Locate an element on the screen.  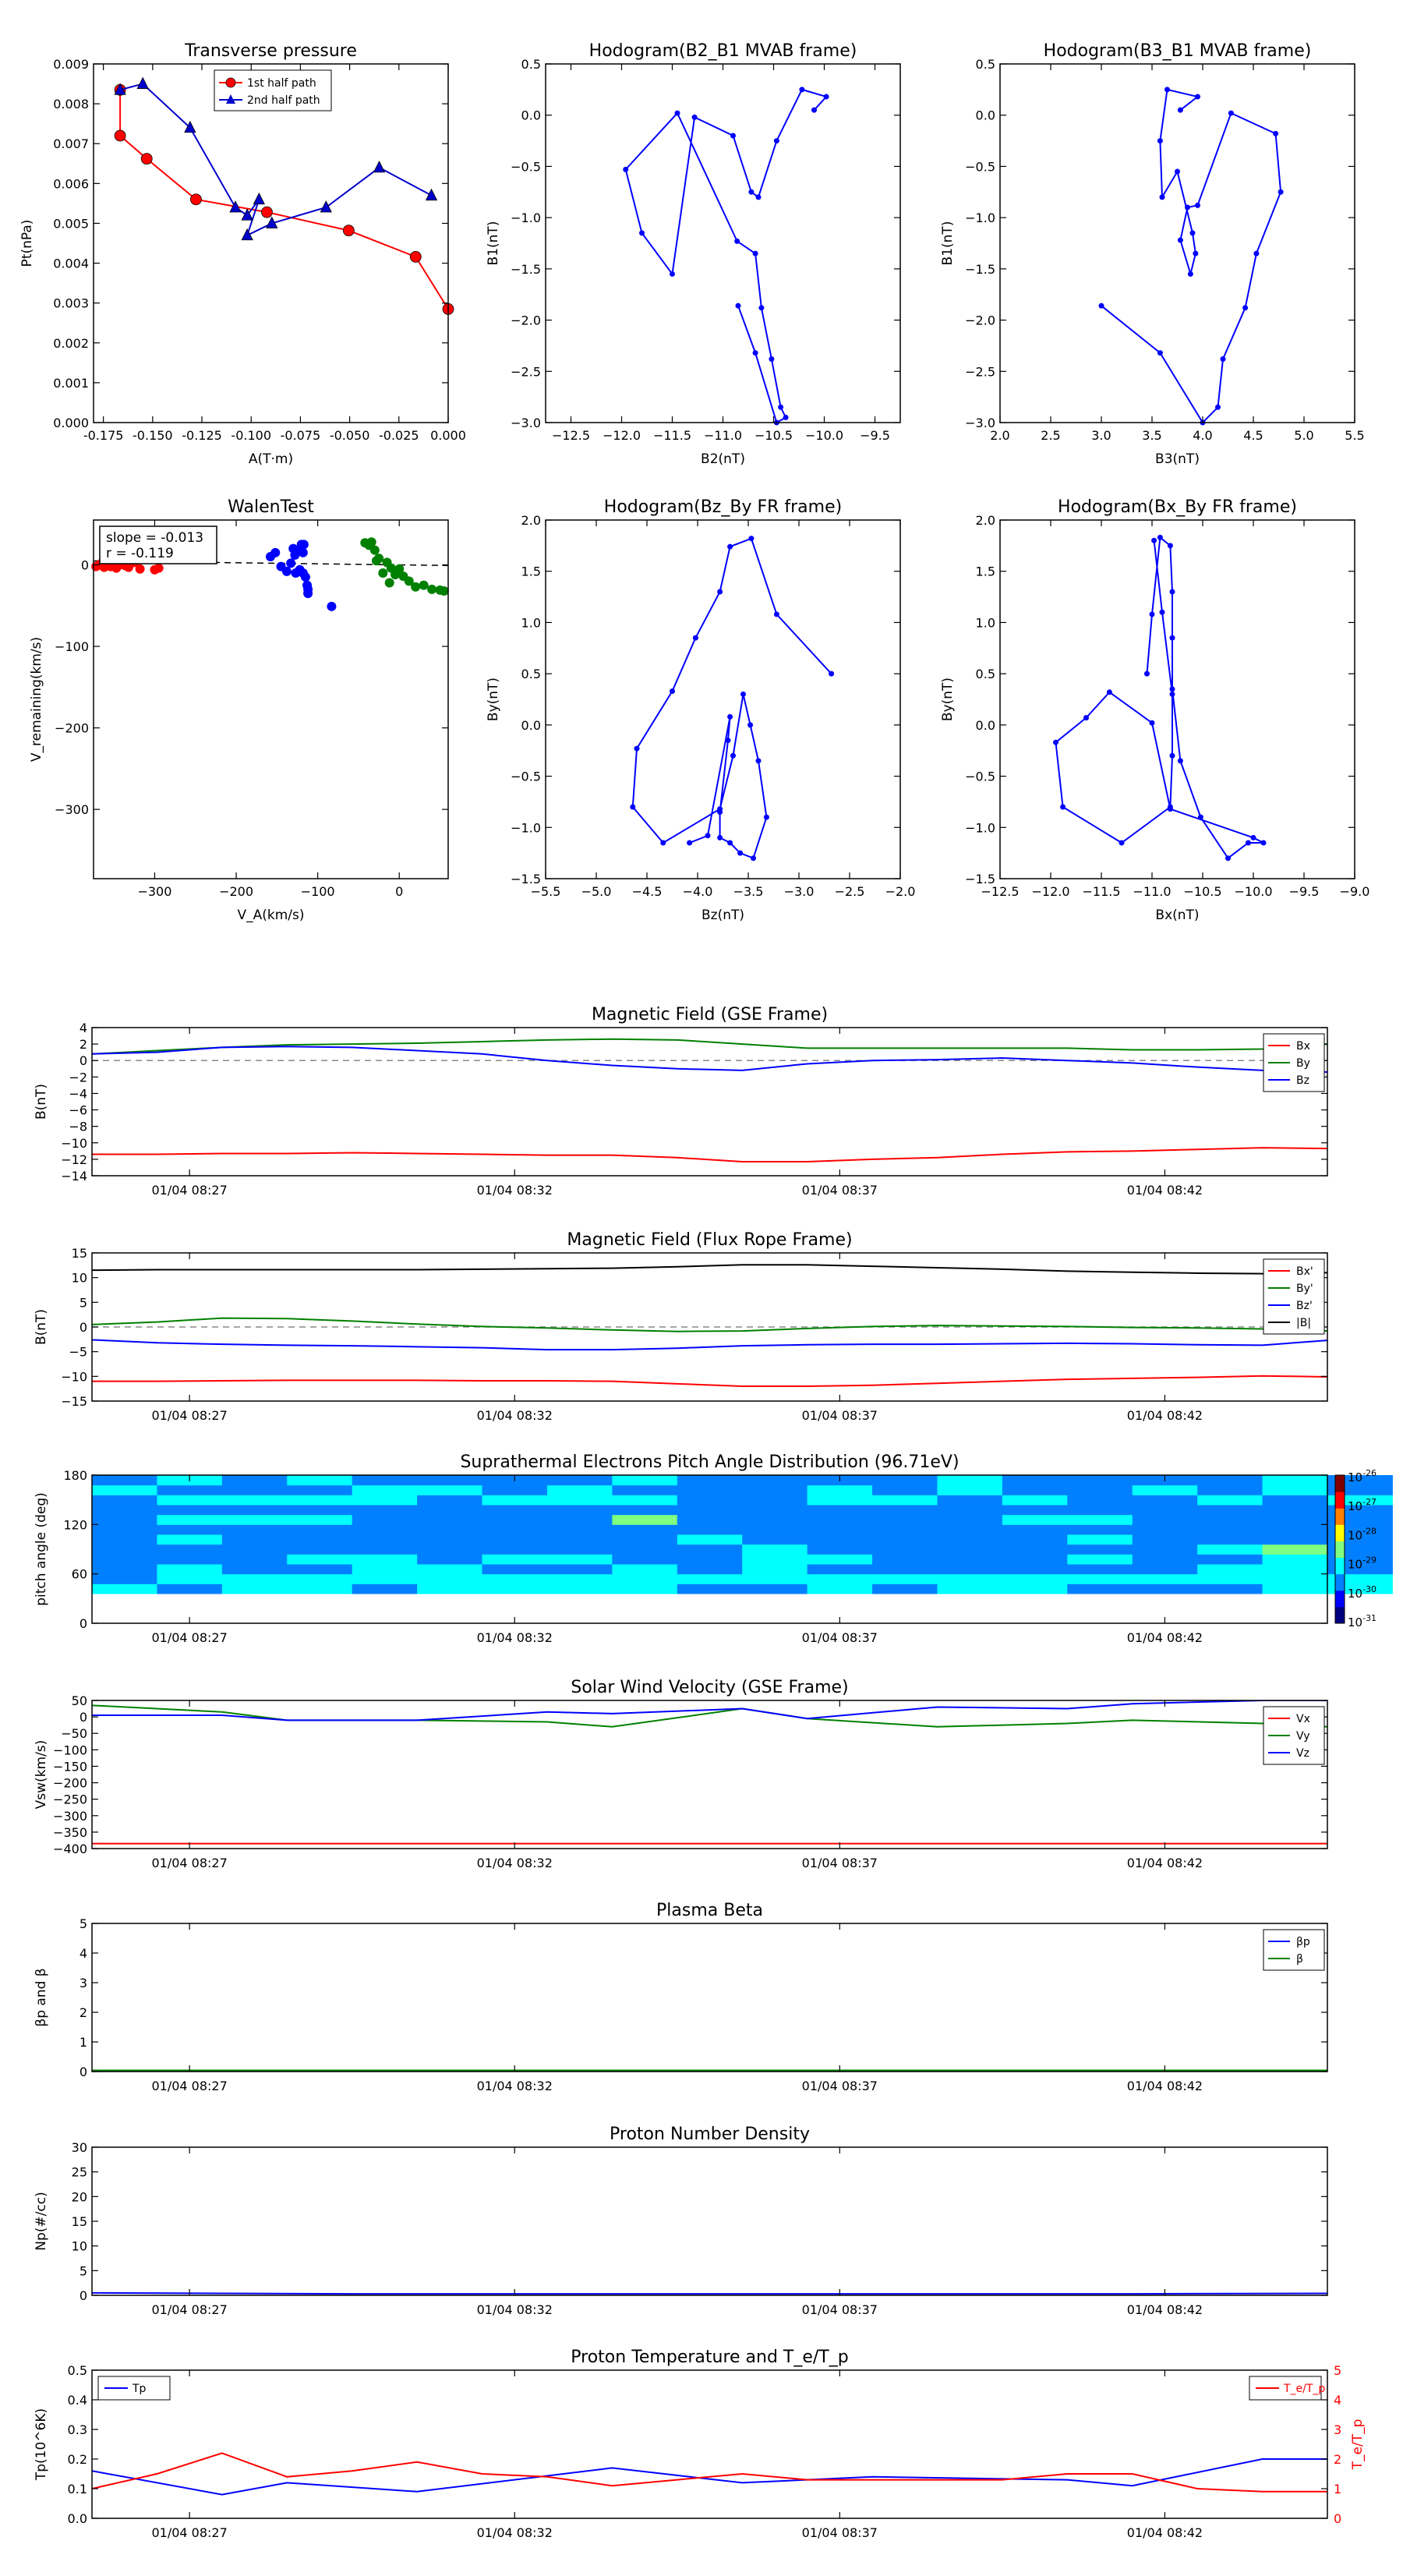
x-tick-label: −12.0 is located at coordinates (1050, 891).